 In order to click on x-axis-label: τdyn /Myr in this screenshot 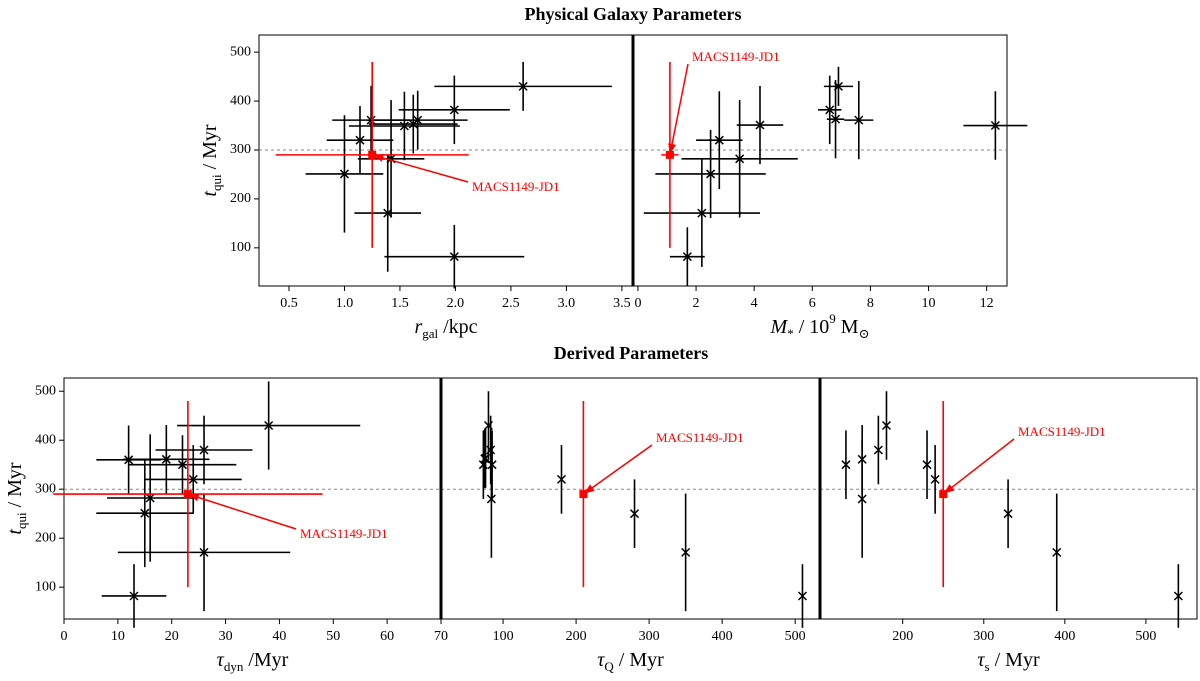, I will do `click(253, 662)`.